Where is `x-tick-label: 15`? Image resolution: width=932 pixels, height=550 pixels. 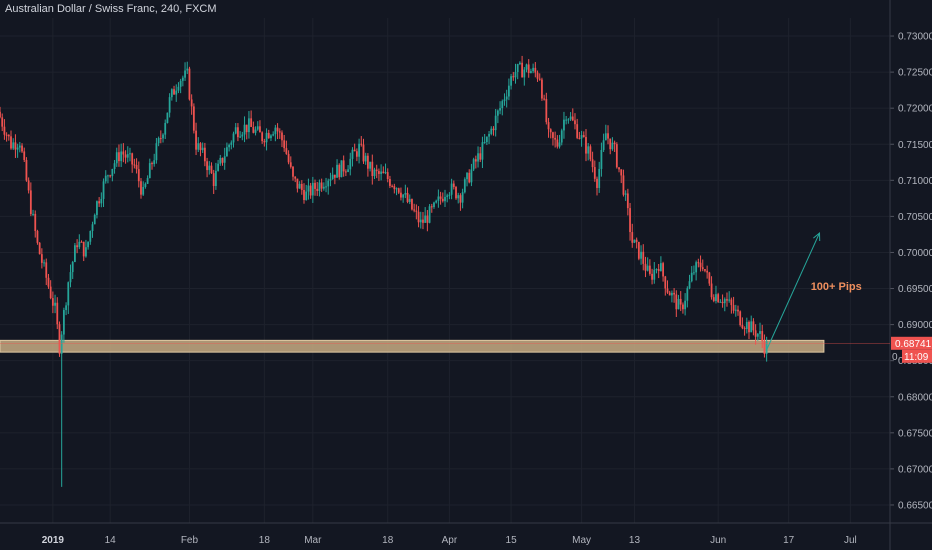
x-tick-label: 15 is located at coordinates (512, 540).